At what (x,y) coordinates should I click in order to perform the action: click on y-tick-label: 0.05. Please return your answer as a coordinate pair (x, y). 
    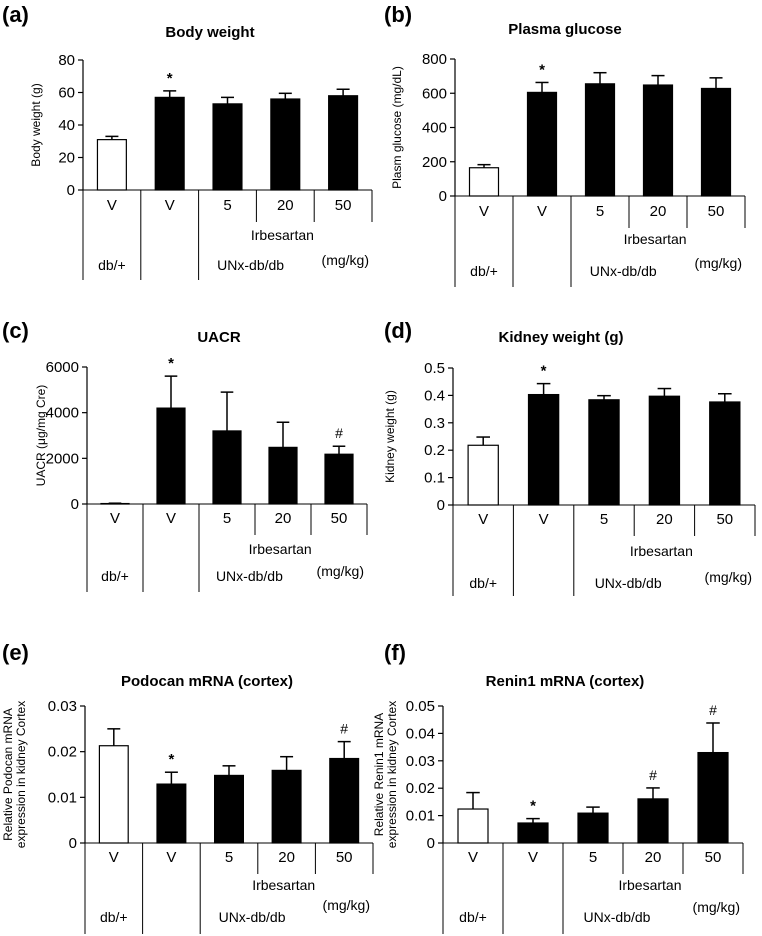
    Looking at the image, I should click on (420, 706).